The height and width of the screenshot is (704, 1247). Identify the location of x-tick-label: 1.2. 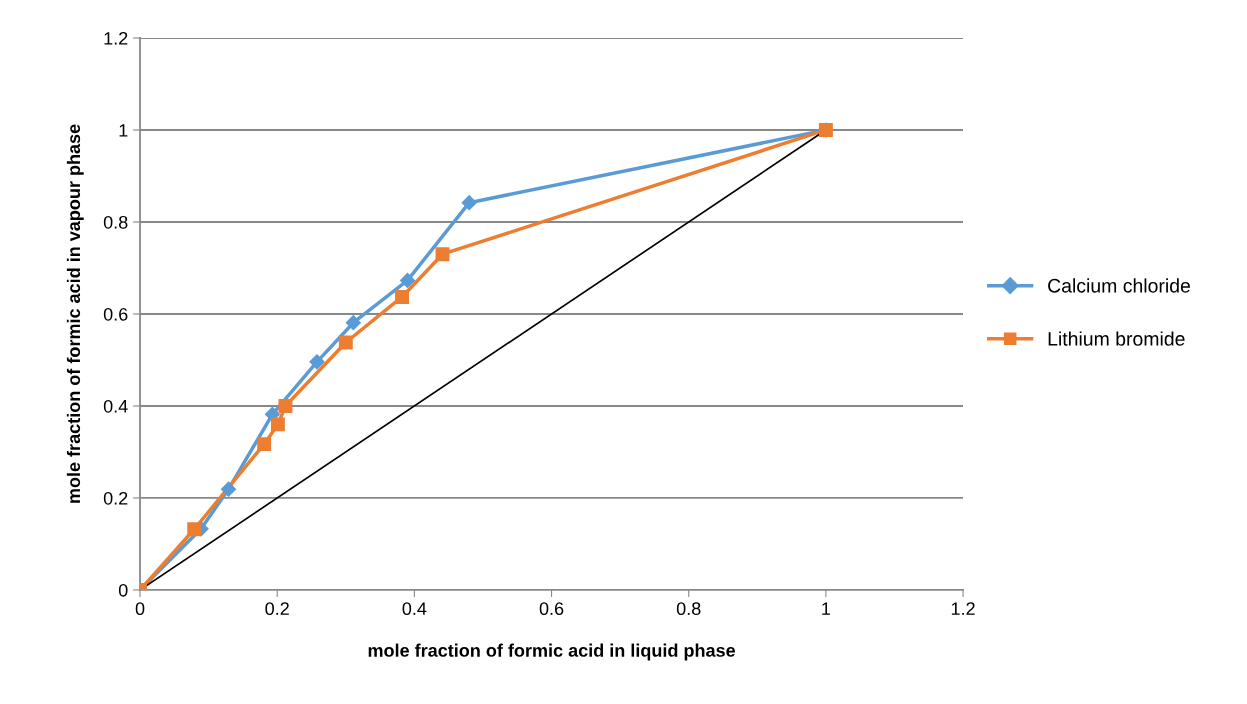
(963, 608).